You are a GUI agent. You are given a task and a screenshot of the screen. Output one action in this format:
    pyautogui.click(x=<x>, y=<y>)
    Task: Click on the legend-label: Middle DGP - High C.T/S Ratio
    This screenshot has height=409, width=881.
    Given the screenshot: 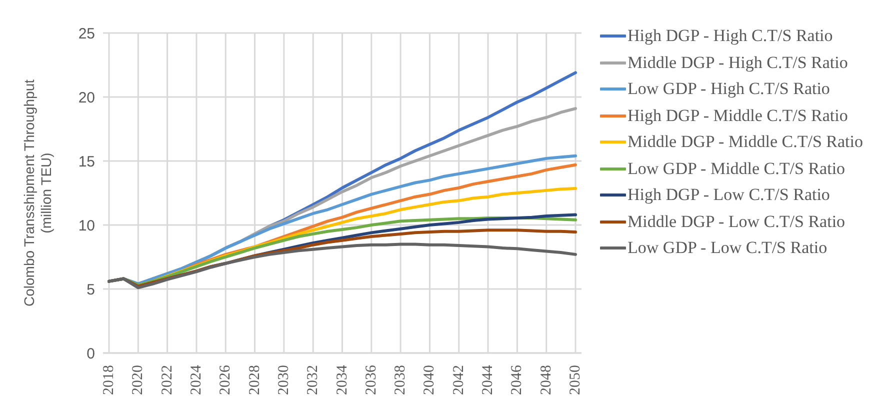 What is the action you would take?
    pyautogui.click(x=738, y=62)
    